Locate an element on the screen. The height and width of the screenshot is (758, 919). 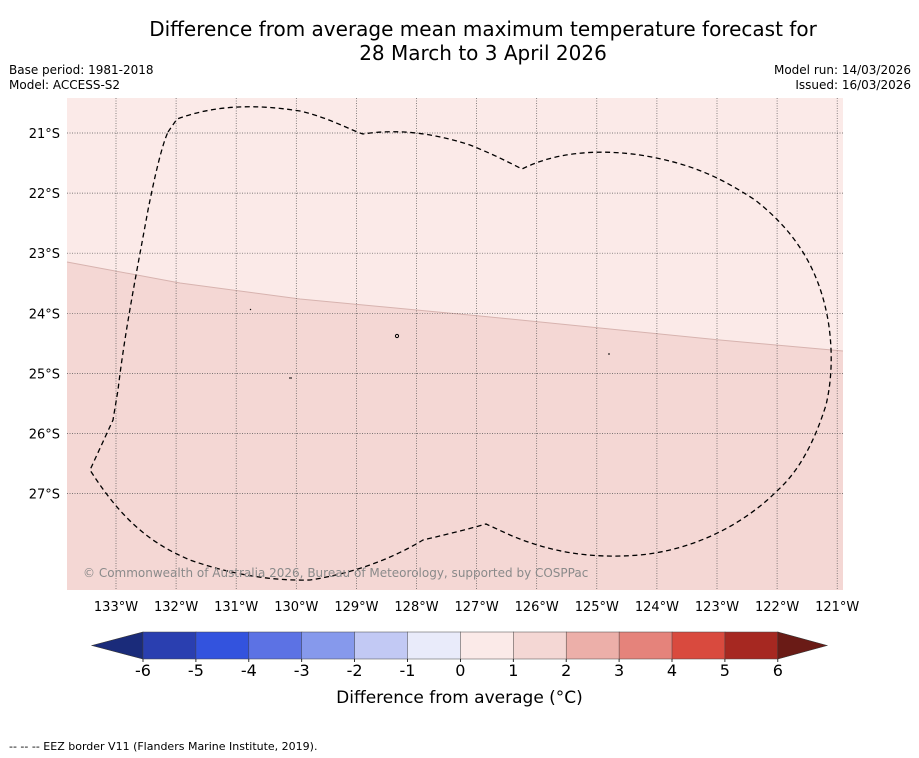
colorbar is located at coordinates (459, 645).